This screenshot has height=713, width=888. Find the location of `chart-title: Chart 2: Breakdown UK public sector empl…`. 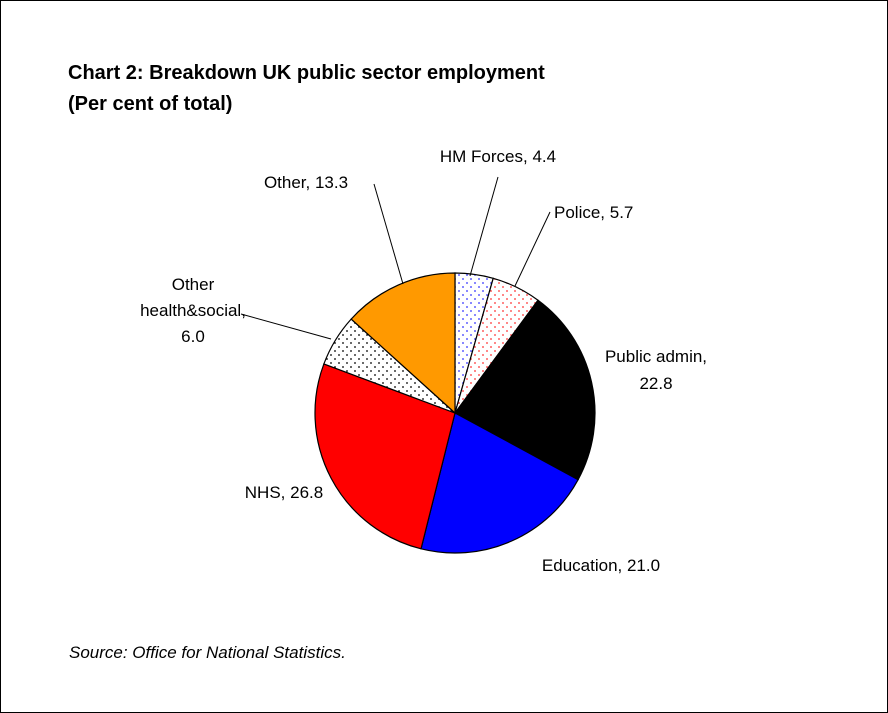

chart-title: Chart 2: Breakdown UK public sector empl… is located at coordinates (306, 73).